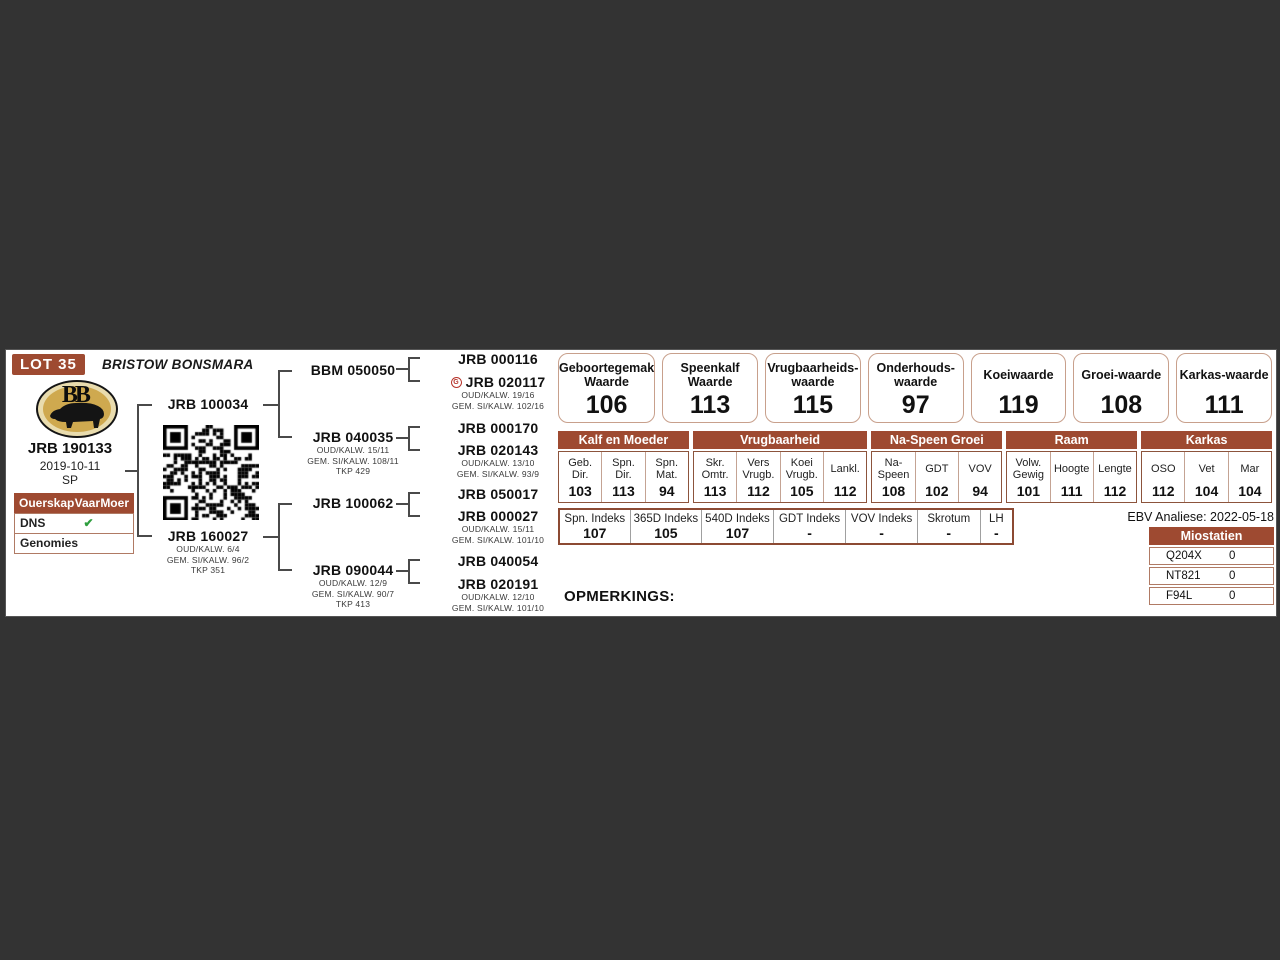  What do you see at coordinates (498, 494) in the screenshot?
I see `pedigree-great-grandparent: JRB 050017` at bounding box center [498, 494].